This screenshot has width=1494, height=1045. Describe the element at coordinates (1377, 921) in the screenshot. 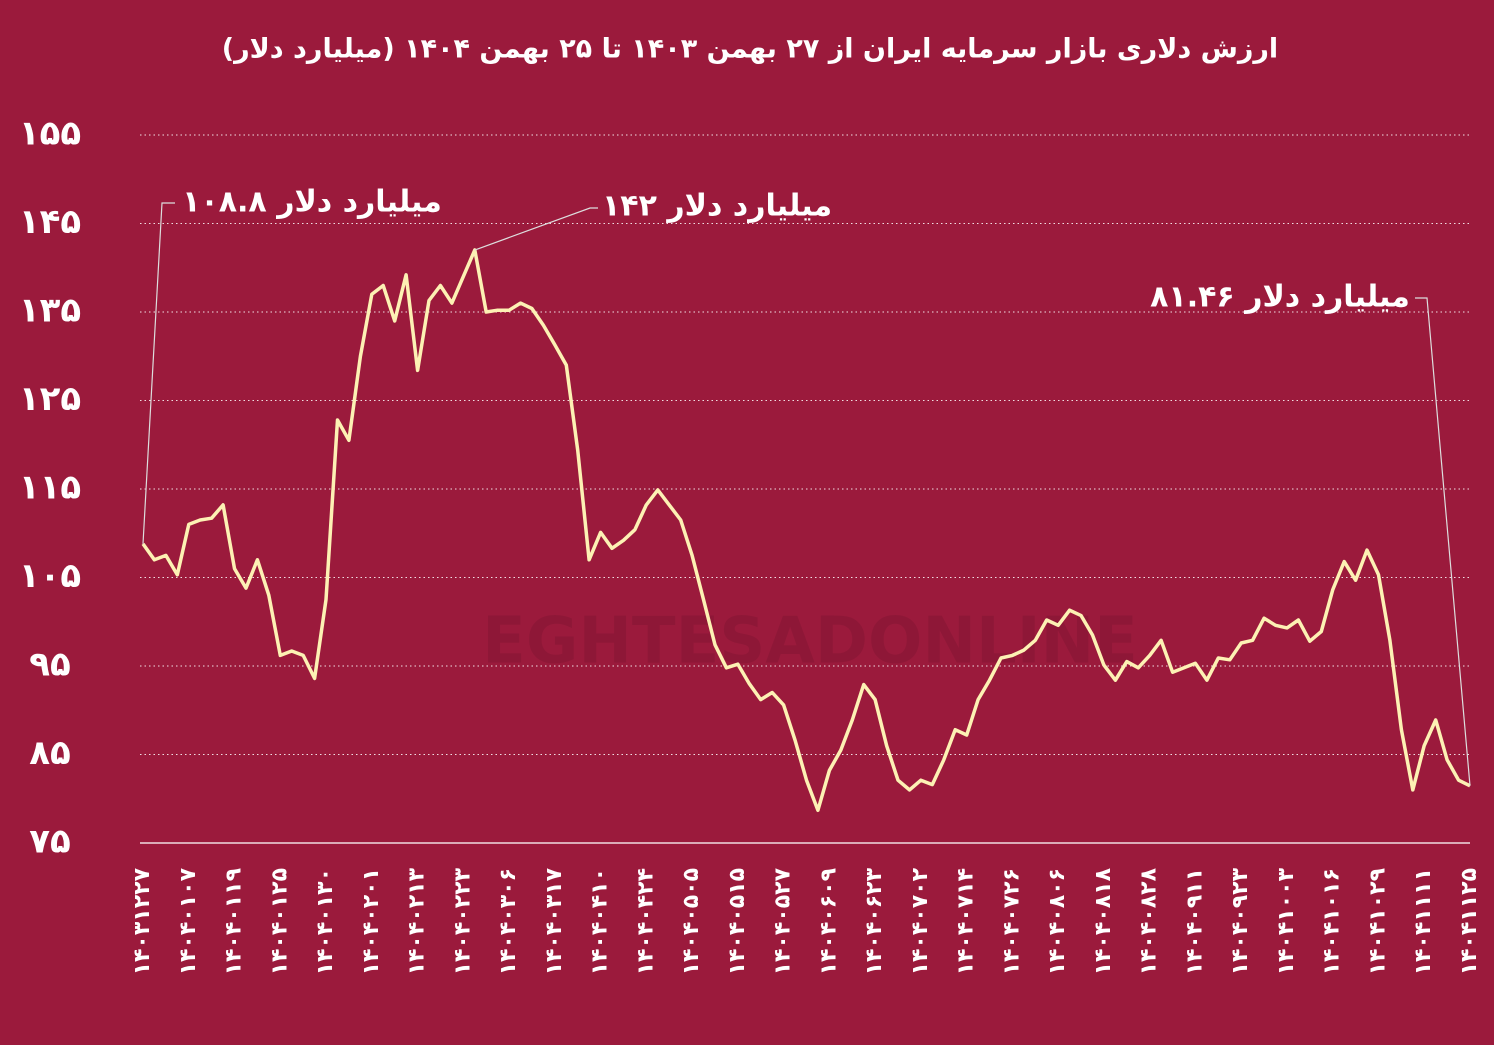

I see `x-tick-label: ۱۴۰۴۱۰۲۹` at that location.